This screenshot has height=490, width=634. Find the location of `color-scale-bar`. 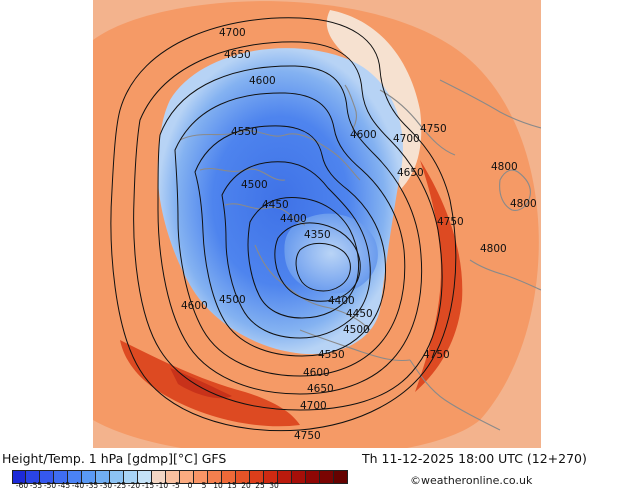

color-scale-bar is located at coordinates (180, 477).